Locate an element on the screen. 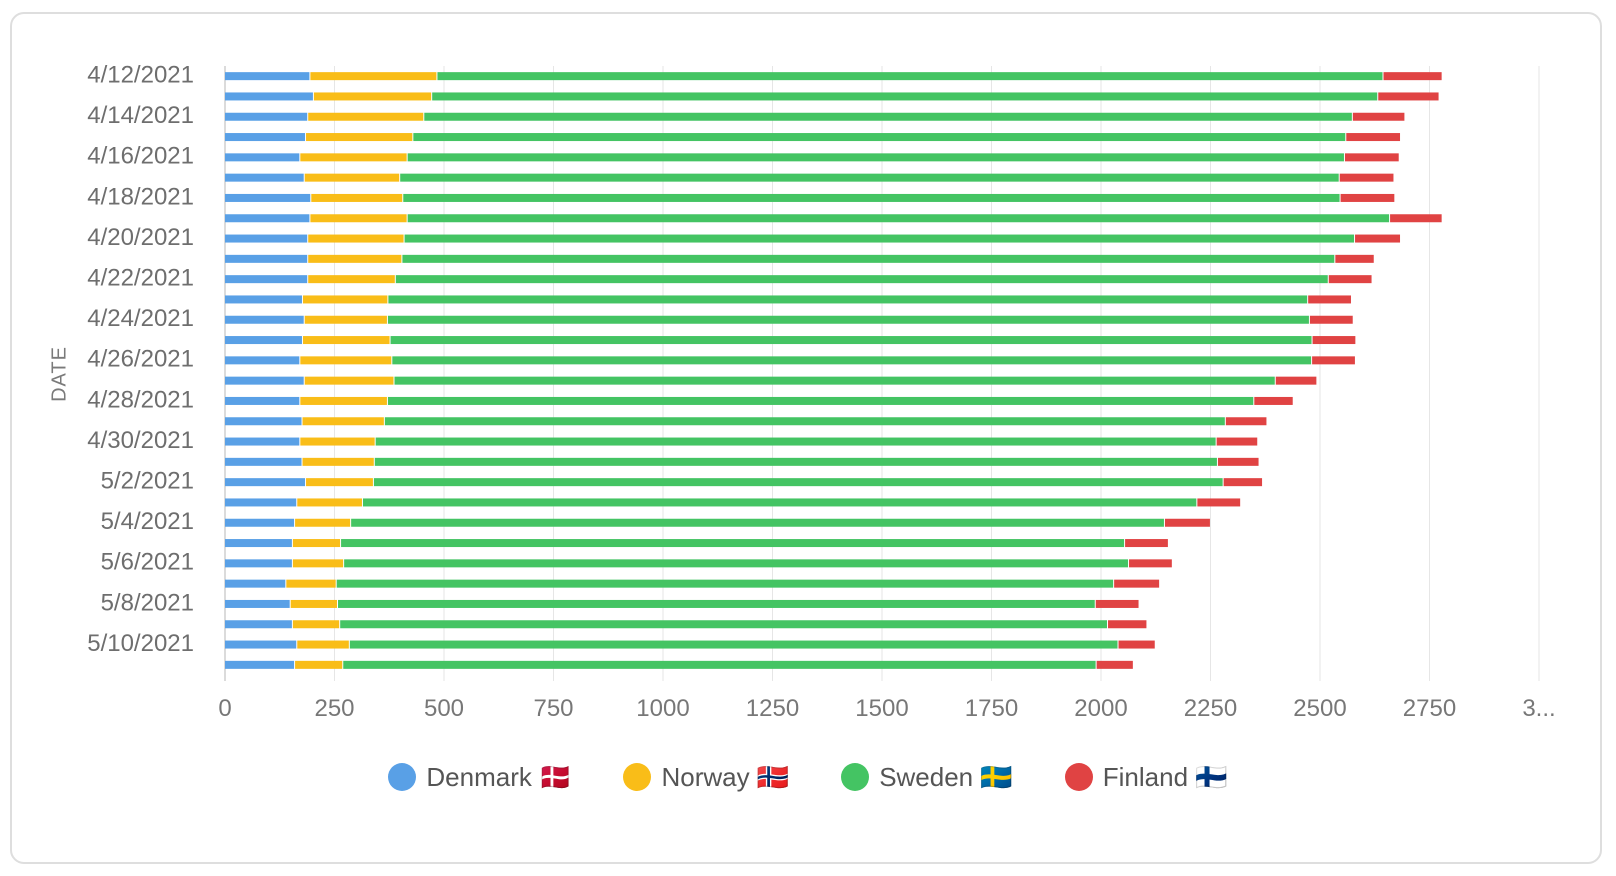 This screenshot has height=876, width=1616. legend-item: Finland 🇫🇮 is located at coordinates (1146, 777).